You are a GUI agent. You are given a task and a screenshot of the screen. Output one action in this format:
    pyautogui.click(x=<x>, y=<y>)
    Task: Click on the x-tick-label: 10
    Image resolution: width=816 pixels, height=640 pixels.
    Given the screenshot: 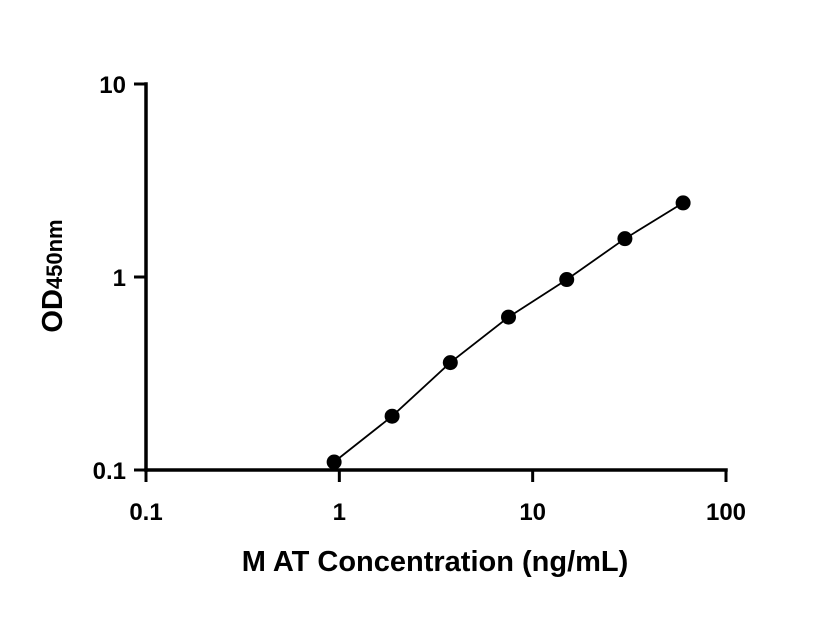 What is the action you would take?
    pyautogui.click(x=532, y=512)
    